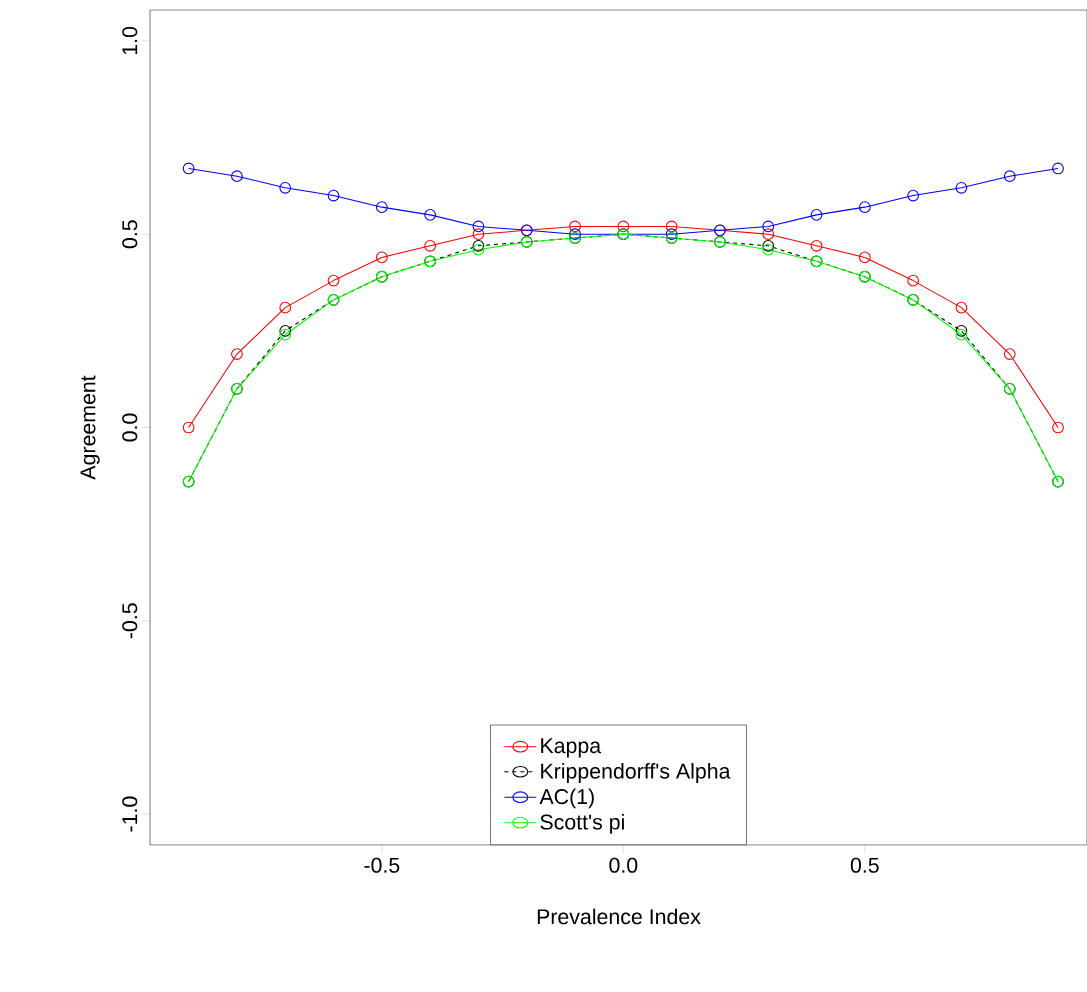  Describe the element at coordinates (130, 814) in the screenshot. I see `y-tick-label: -1.0` at that location.